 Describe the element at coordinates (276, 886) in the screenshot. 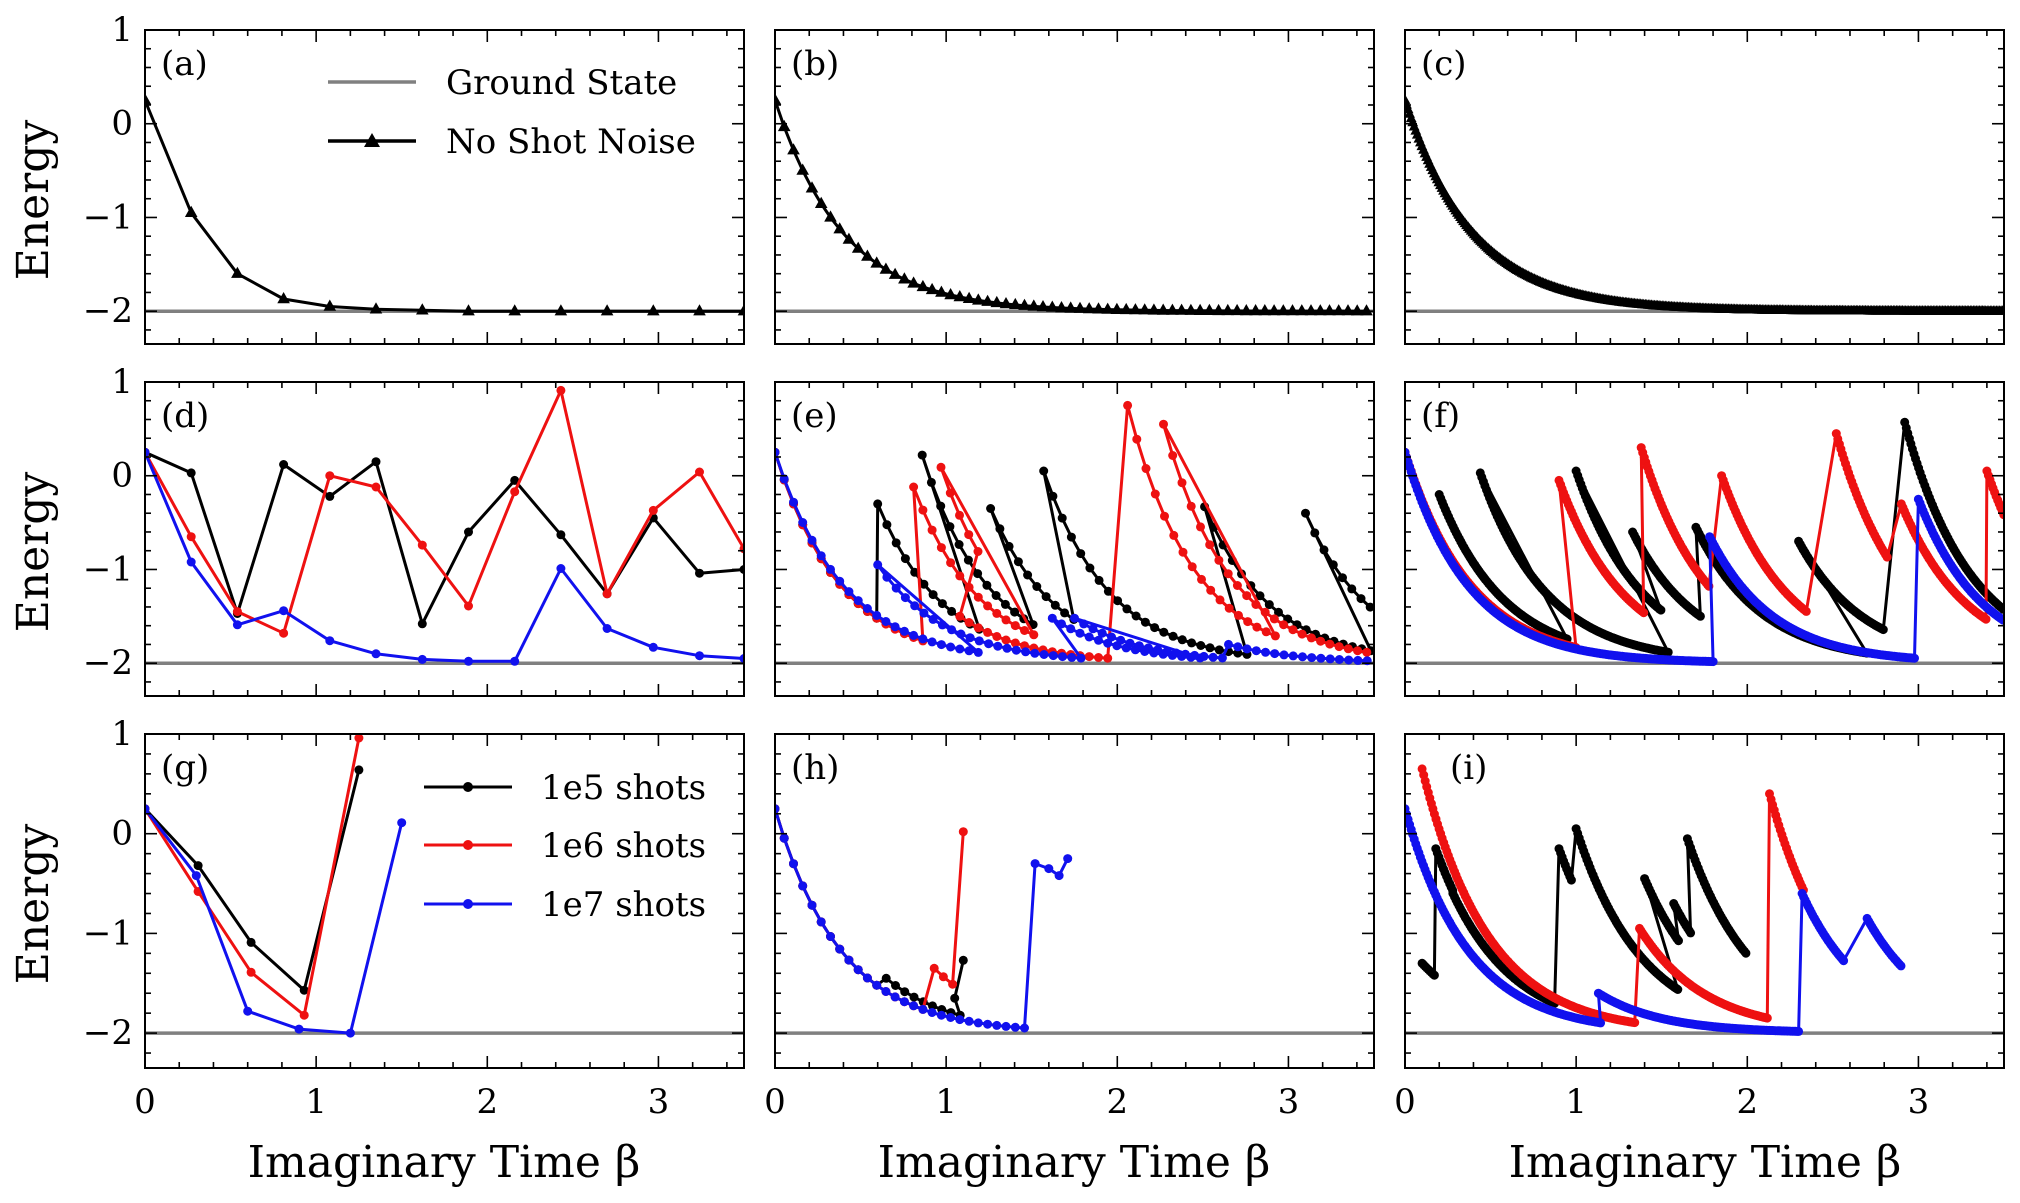

I see `panel-g-plot` at that location.